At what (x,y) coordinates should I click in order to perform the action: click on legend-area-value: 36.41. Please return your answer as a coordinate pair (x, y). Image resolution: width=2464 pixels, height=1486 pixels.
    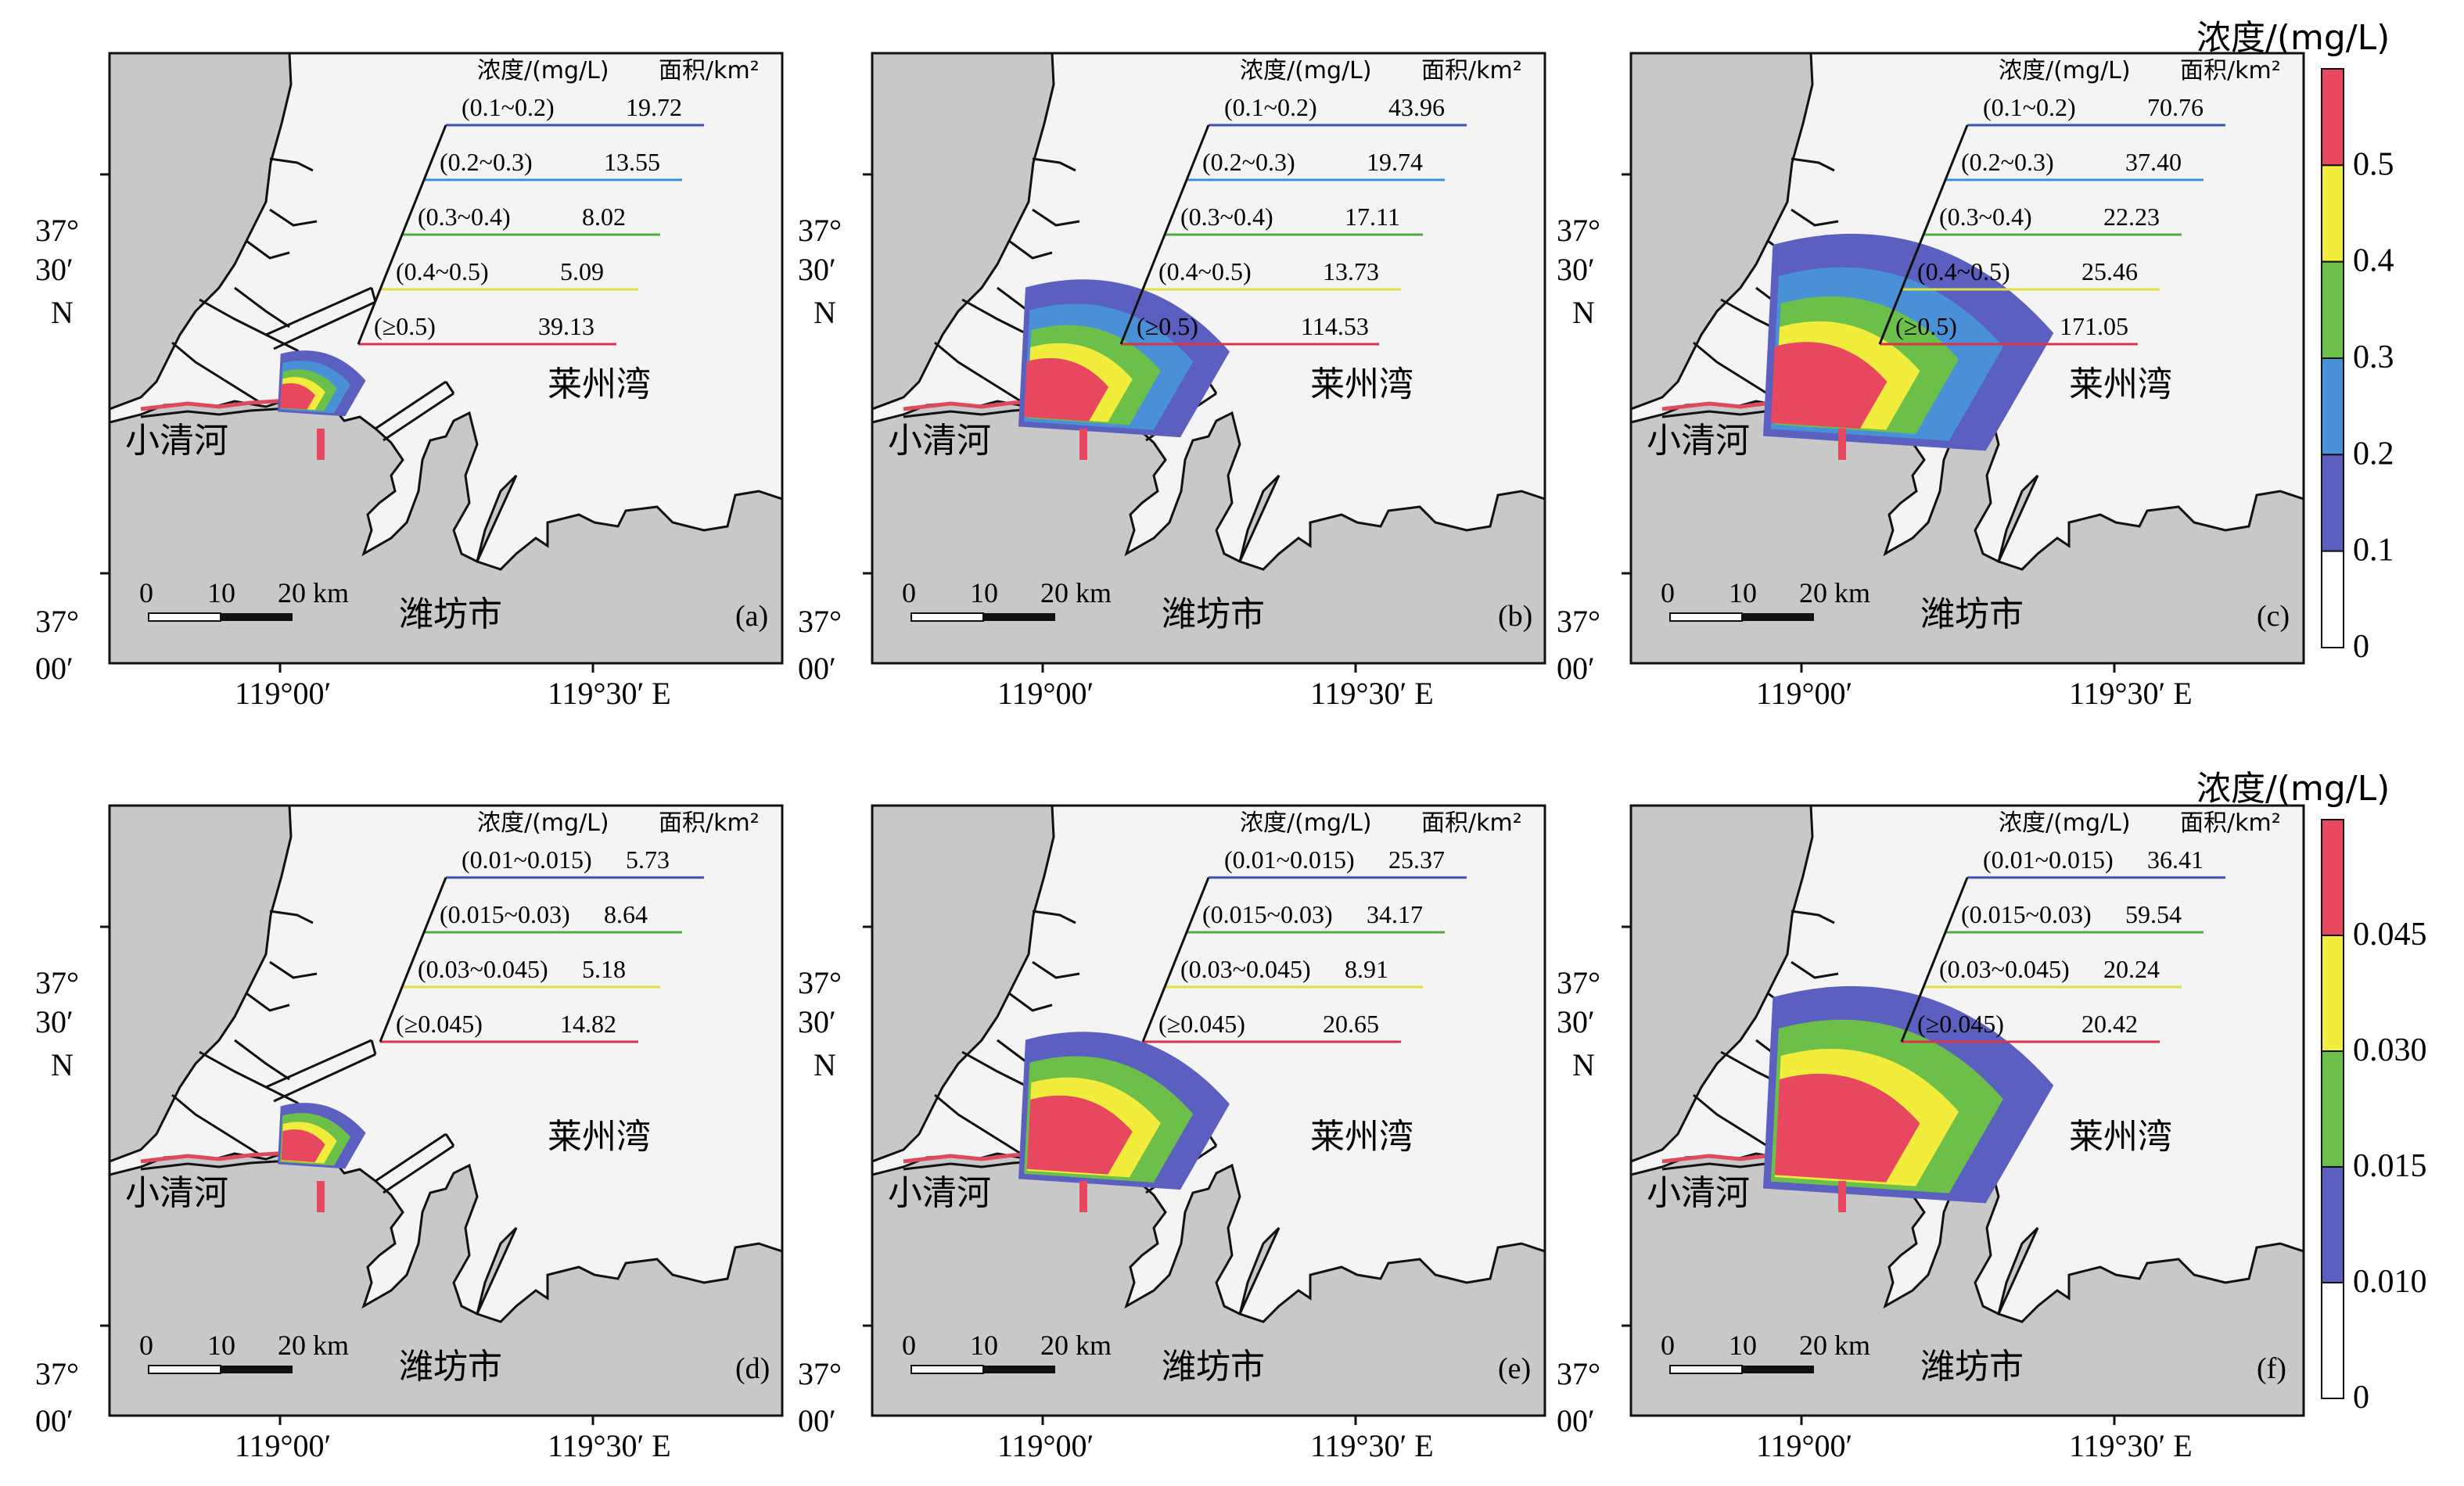
    Looking at the image, I should click on (2175, 859).